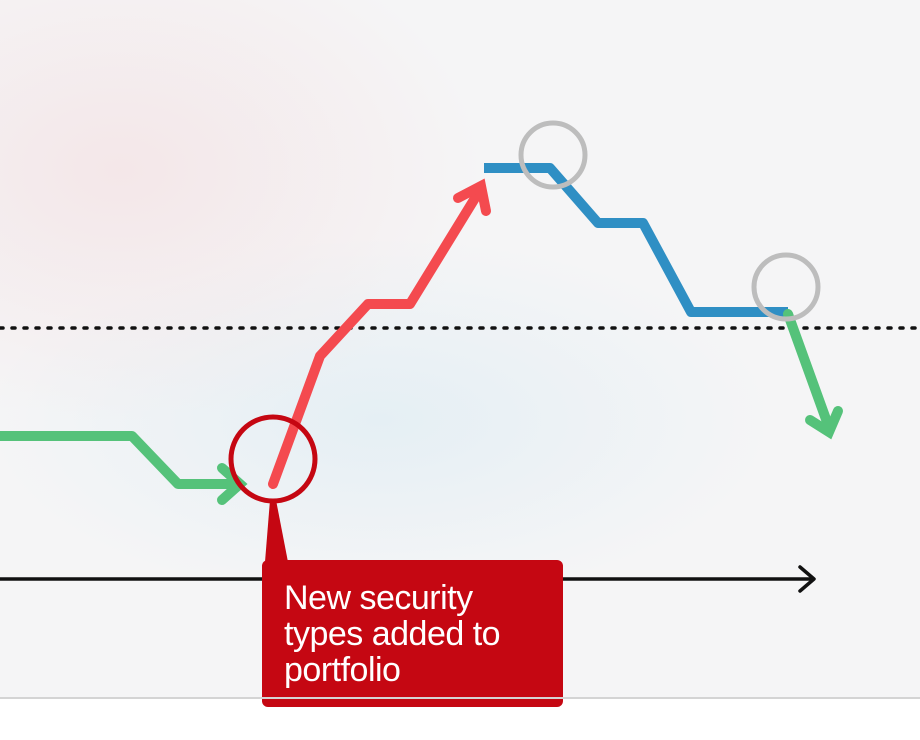  What do you see at coordinates (460, 698) in the screenshot?
I see `bottom-divider` at bounding box center [460, 698].